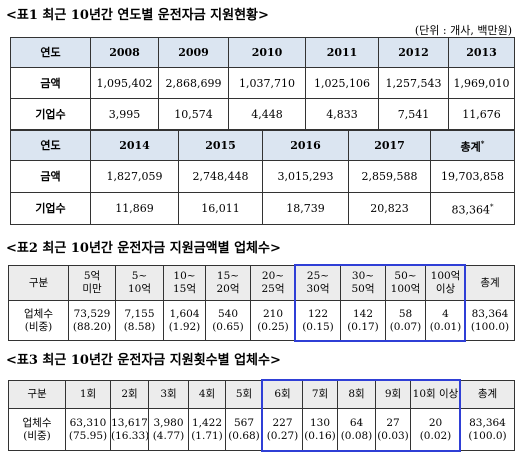 This screenshot has height=466, width=524. Describe the element at coordinates (139, 283) in the screenshot. I see `header-cell: 5~ 10억` at that location.